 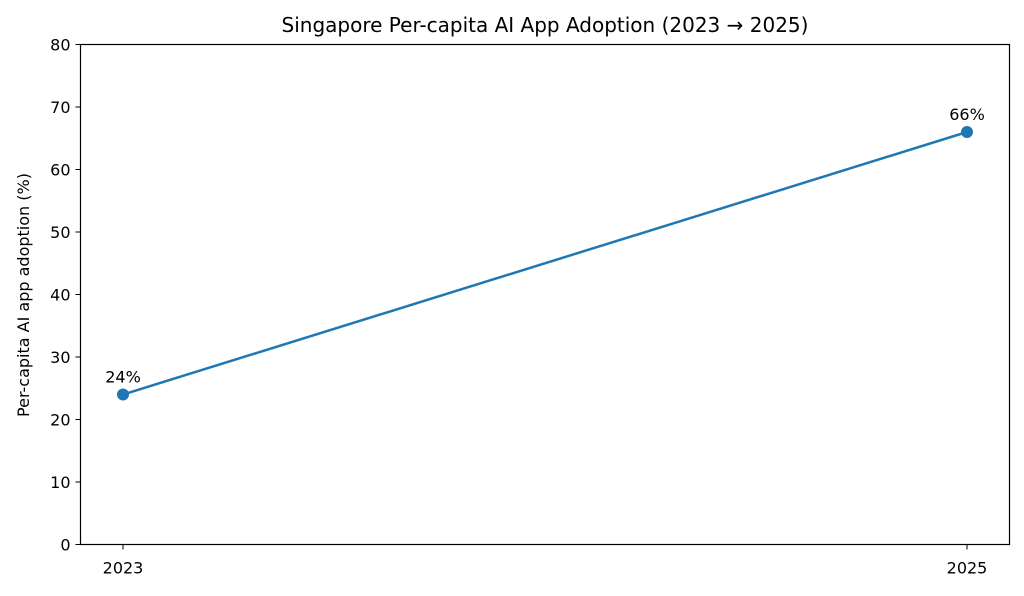 What do you see at coordinates (60, 420) in the screenshot?
I see `y-tick-label: 20` at bounding box center [60, 420].